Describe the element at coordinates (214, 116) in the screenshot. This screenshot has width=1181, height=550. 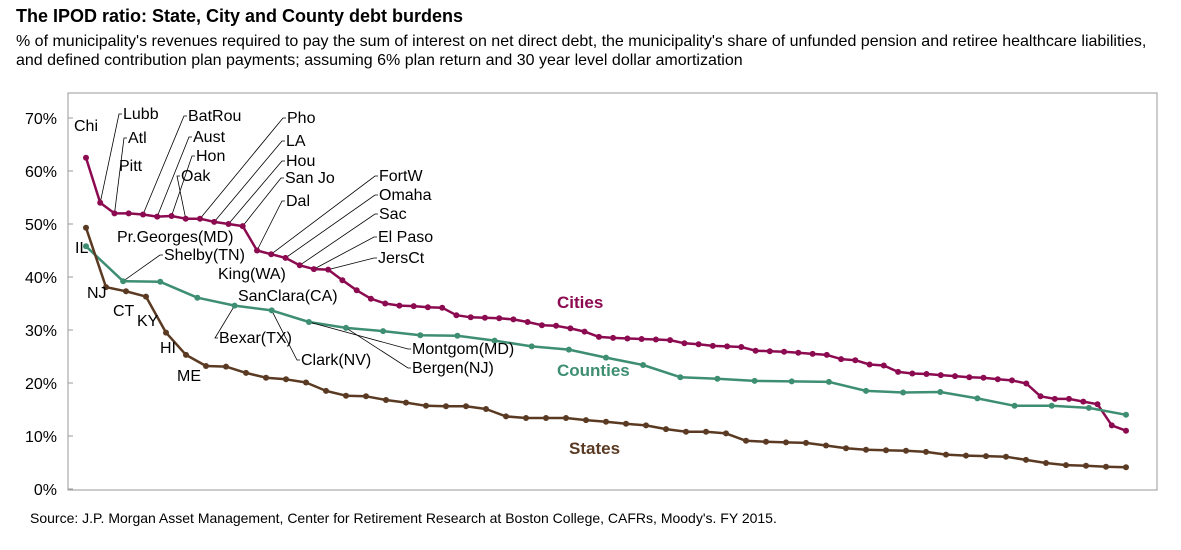
I see `annotation-label: BatRou` at that location.